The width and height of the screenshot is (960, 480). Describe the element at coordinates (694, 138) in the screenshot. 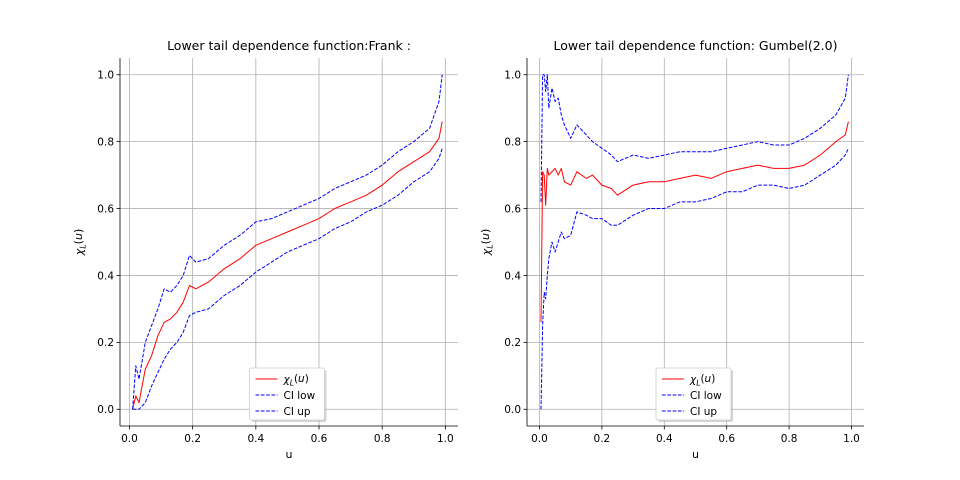

I see `series-line-ci-up` at that location.